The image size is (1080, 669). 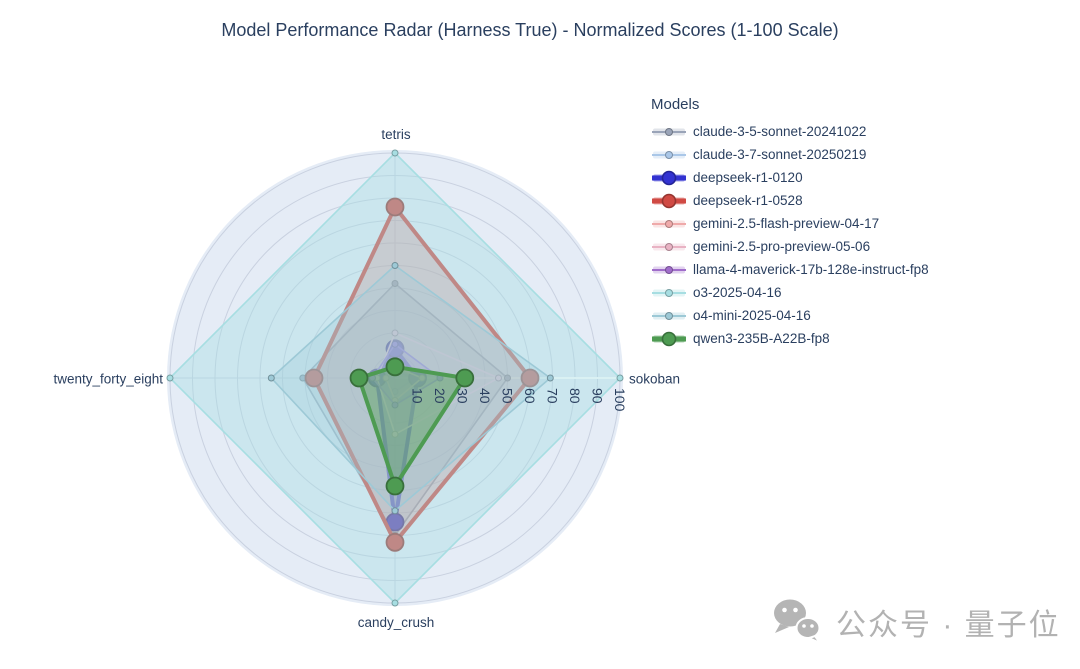 What do you see at coordinates (798, 622) in the screenshot?
I see `wechat-icon` at bounding box center [798, 622].